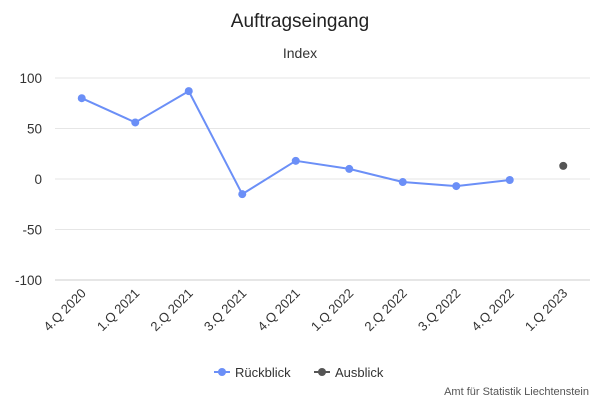 Image resolution: width=600 pixels, height=400 pixels. I want to click on legend-label: Ausblick, so click(359, 372).